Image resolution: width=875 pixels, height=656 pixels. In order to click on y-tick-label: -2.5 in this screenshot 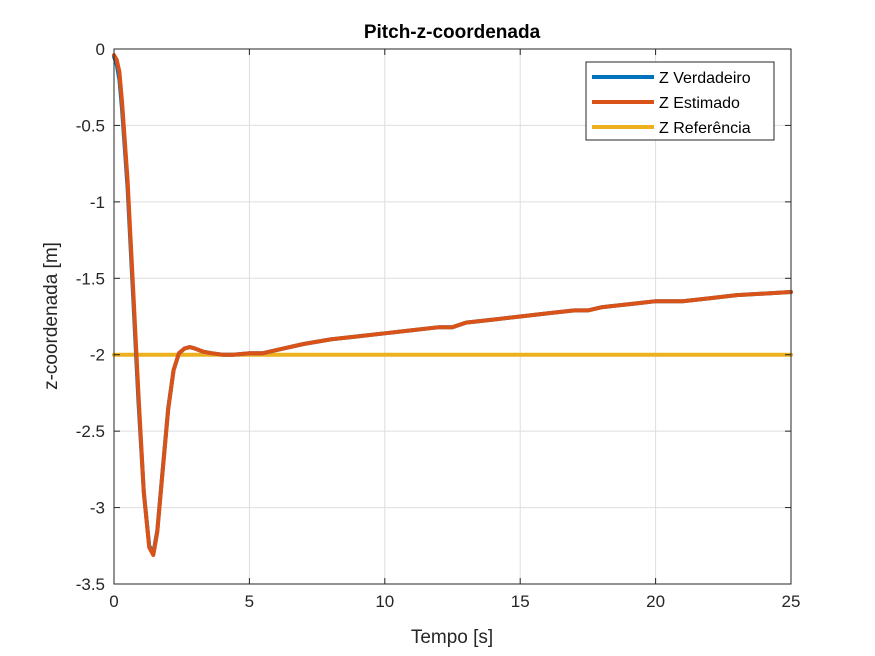, I will do `click(90, 431)`.